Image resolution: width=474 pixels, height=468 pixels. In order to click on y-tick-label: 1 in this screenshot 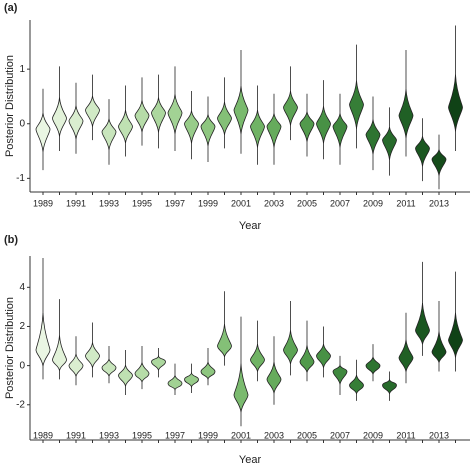, I will do `click(22, 69)`.